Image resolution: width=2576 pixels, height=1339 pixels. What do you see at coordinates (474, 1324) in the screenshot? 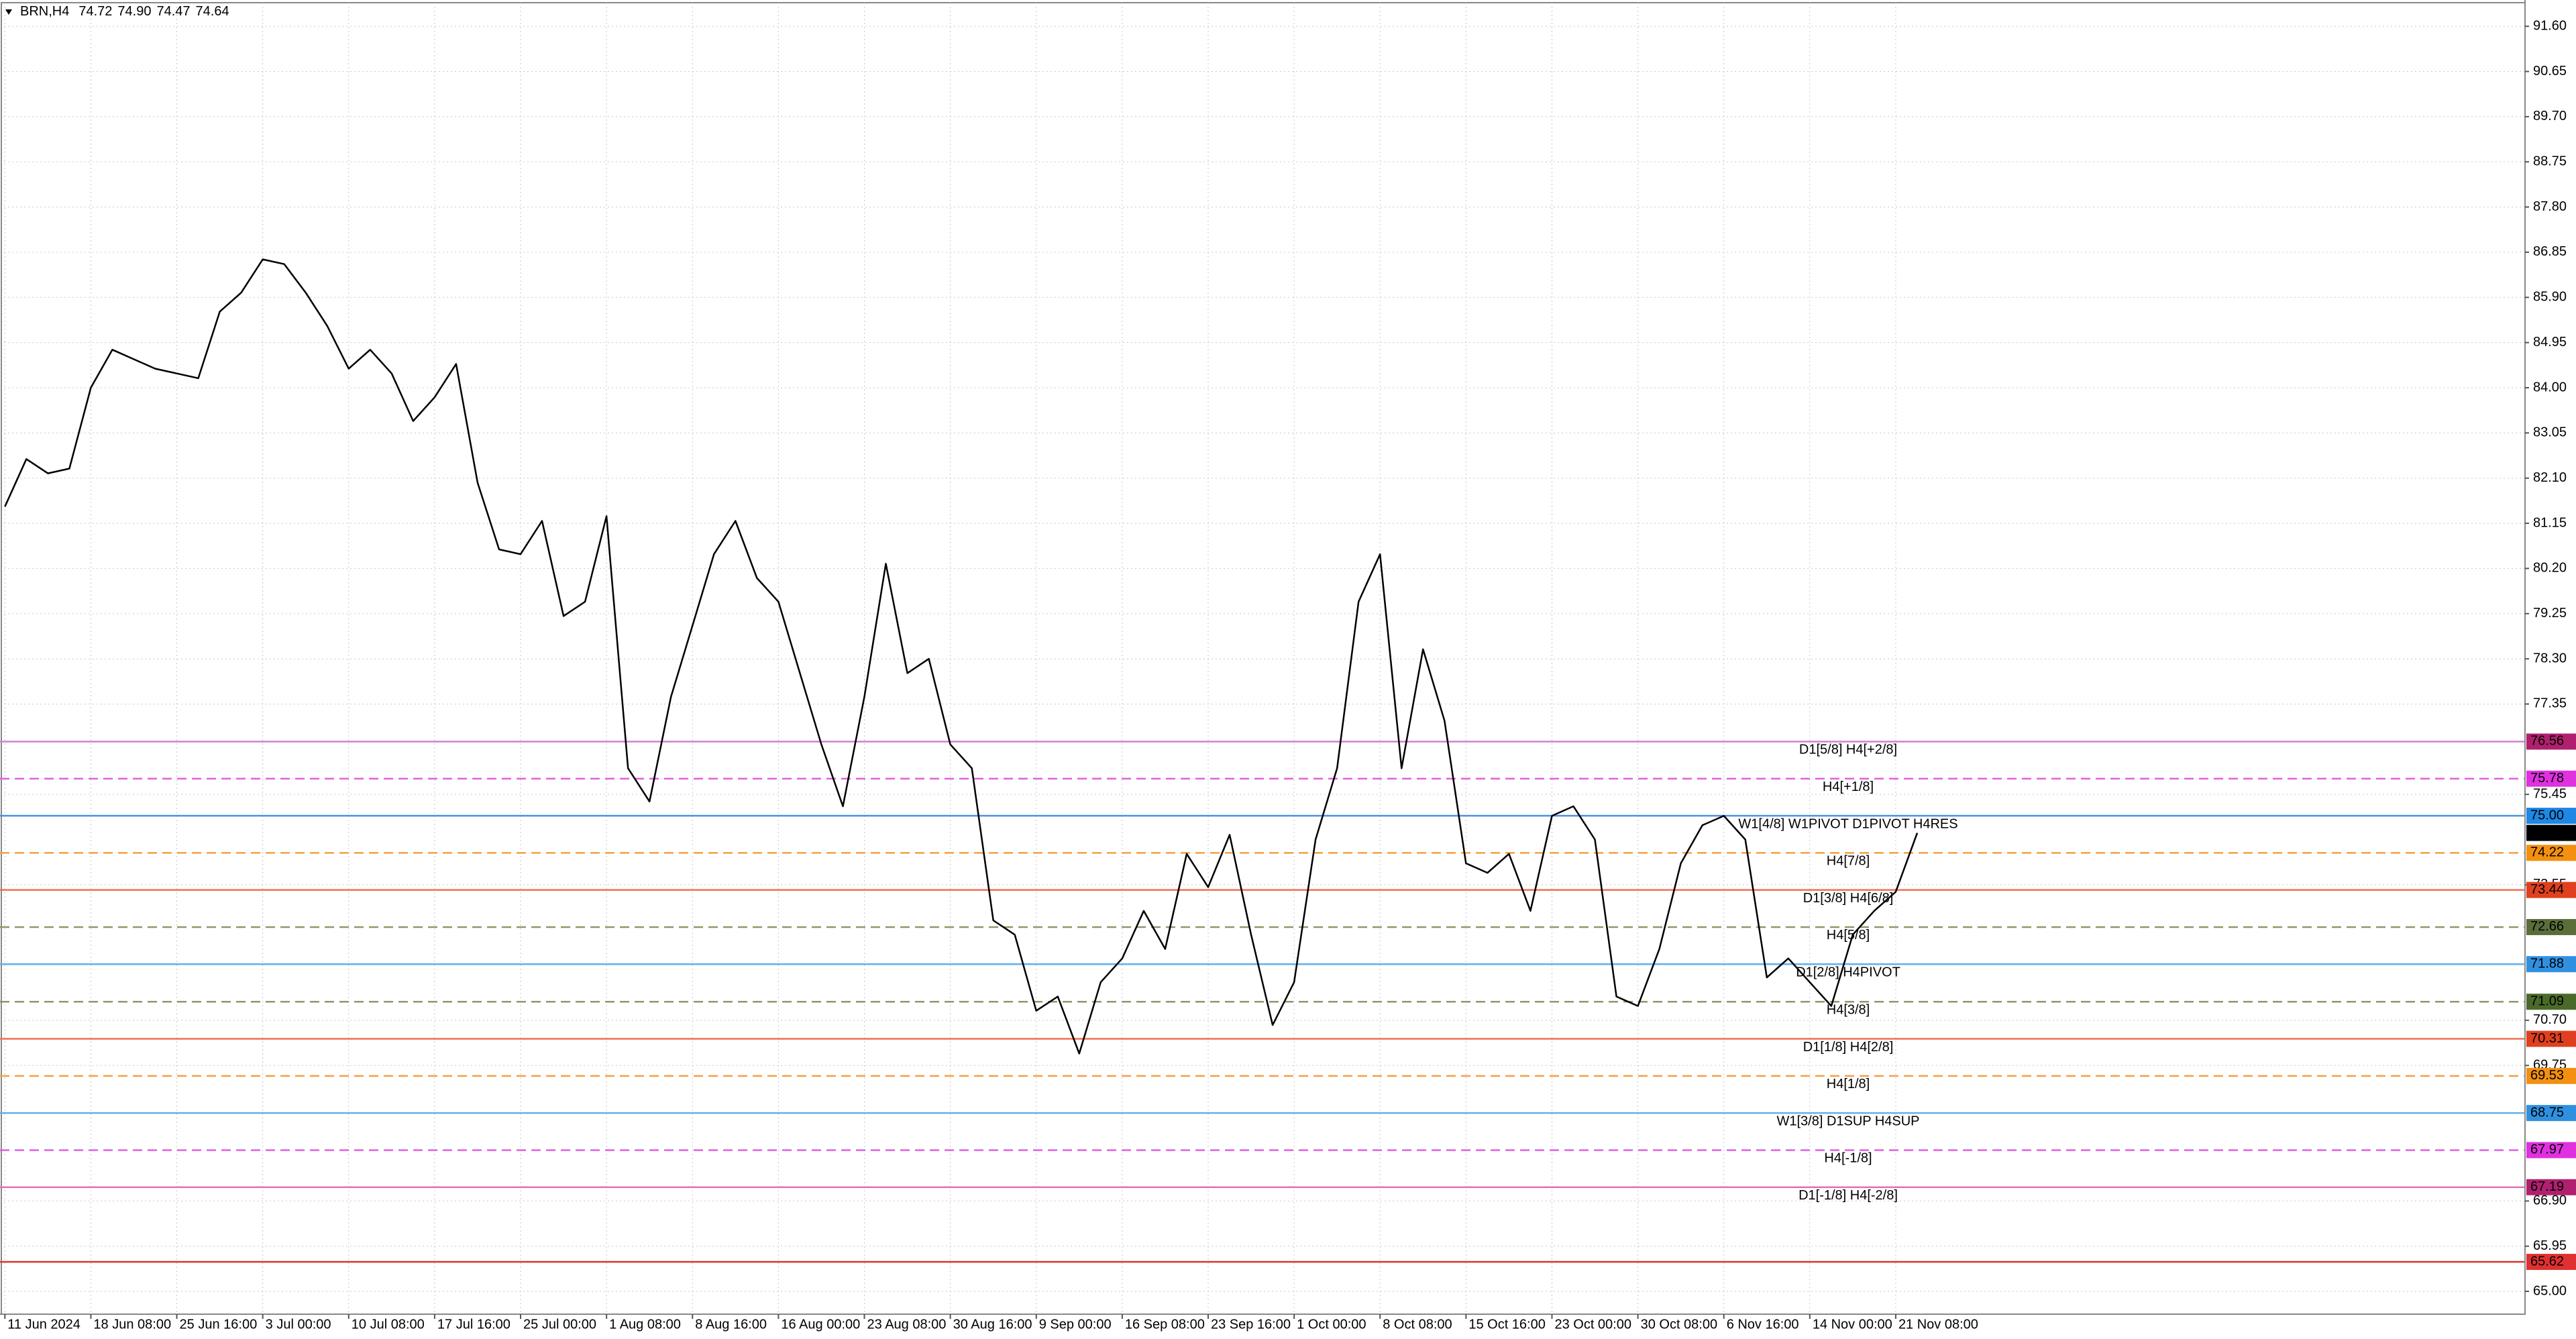
I see `x-tick-label: 17 Jul 16:00` at bounding box center [474, 1324].